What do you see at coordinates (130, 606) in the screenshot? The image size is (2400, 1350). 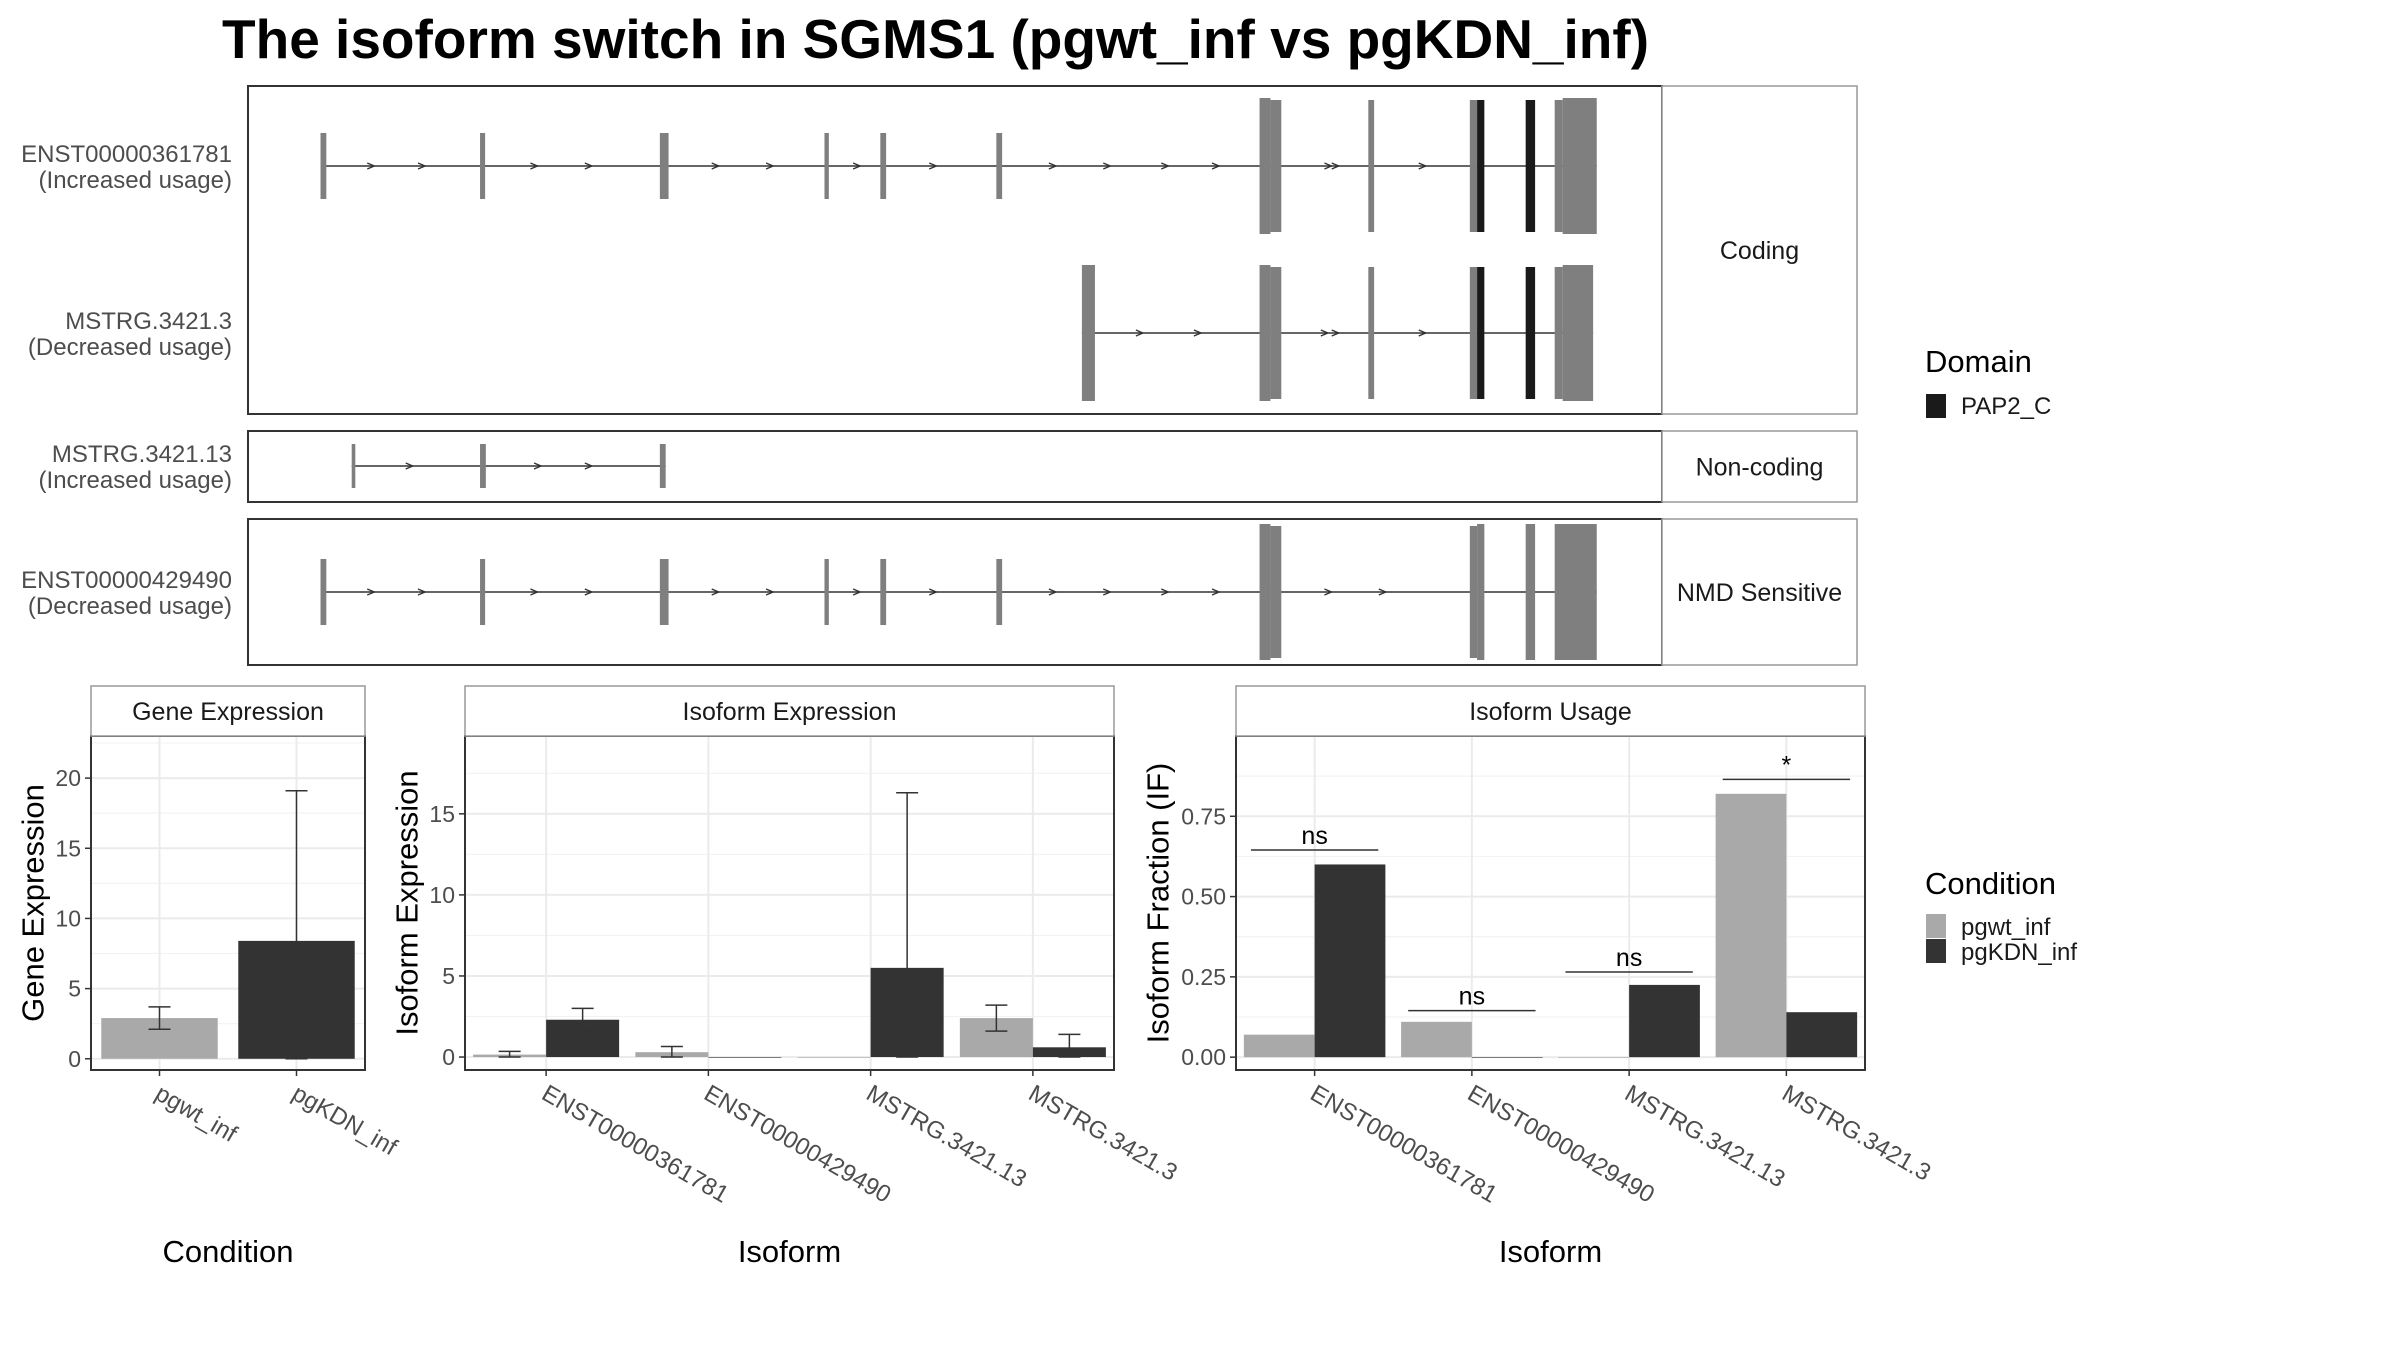 I see `usage-label-enst00000429490: (Decreased usage)` at bounding box center [130, 606].